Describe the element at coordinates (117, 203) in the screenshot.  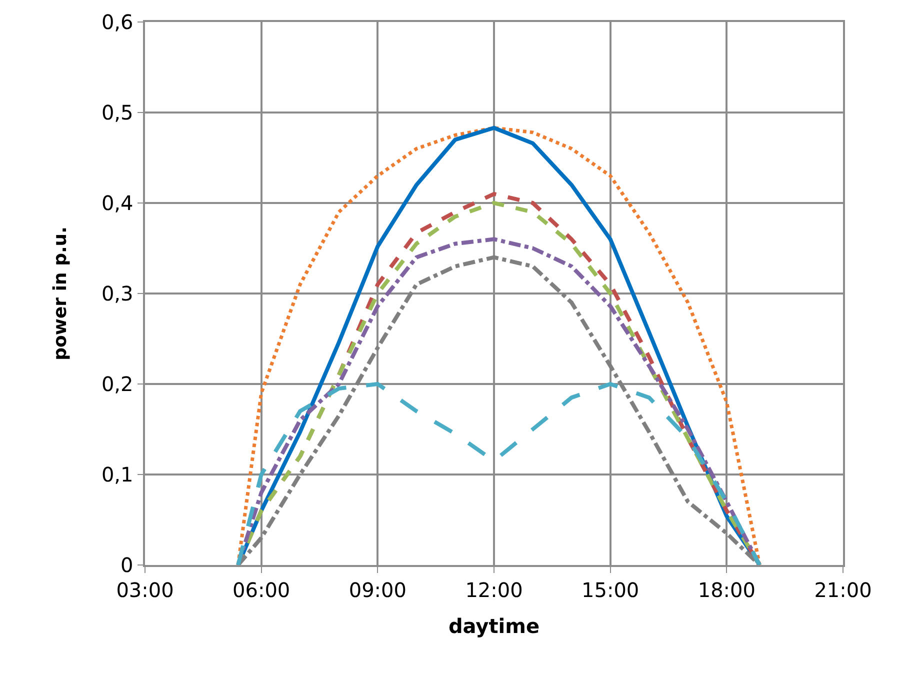
I see `y-tick-label: 0,4` at that location.